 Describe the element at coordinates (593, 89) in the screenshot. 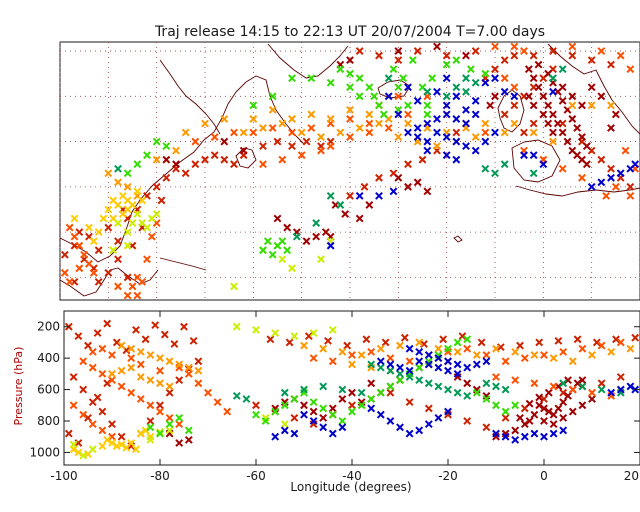

I see `coastline-europe` at that location.